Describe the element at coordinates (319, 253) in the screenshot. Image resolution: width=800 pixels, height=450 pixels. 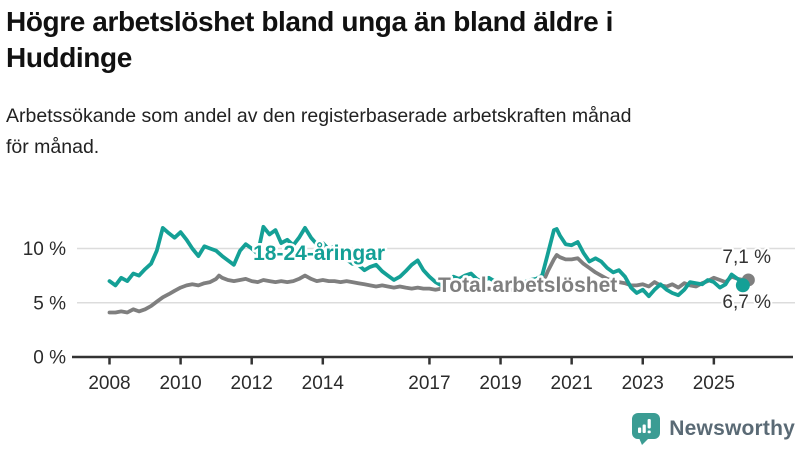
I see `series-label-youth: 18-24-åringar` at that location.